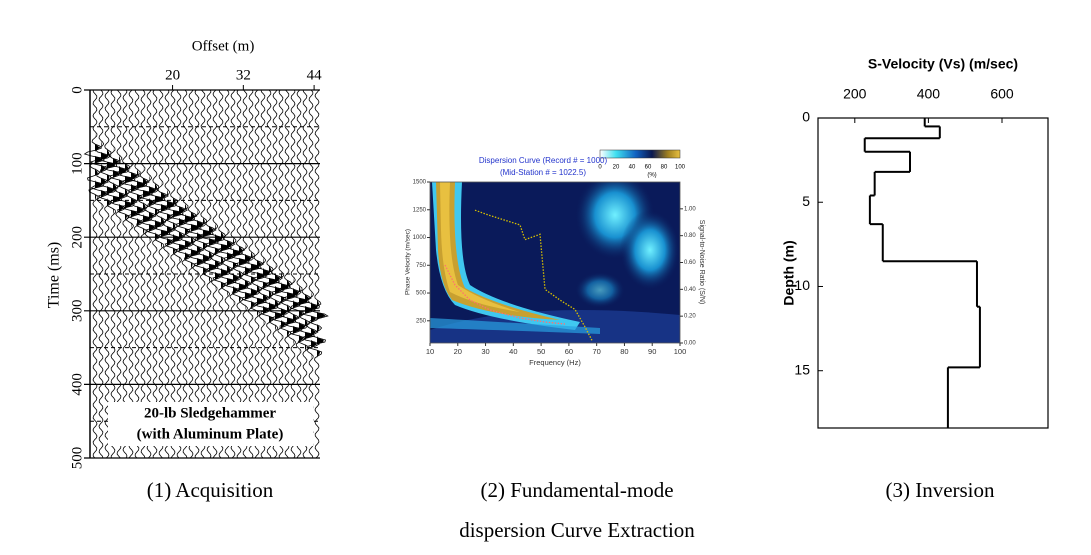  Describe the element at coordinates (943, 64) in the screenshot. I see `chart-title: S-Velocity (Vs) (m/sec)` at that location.